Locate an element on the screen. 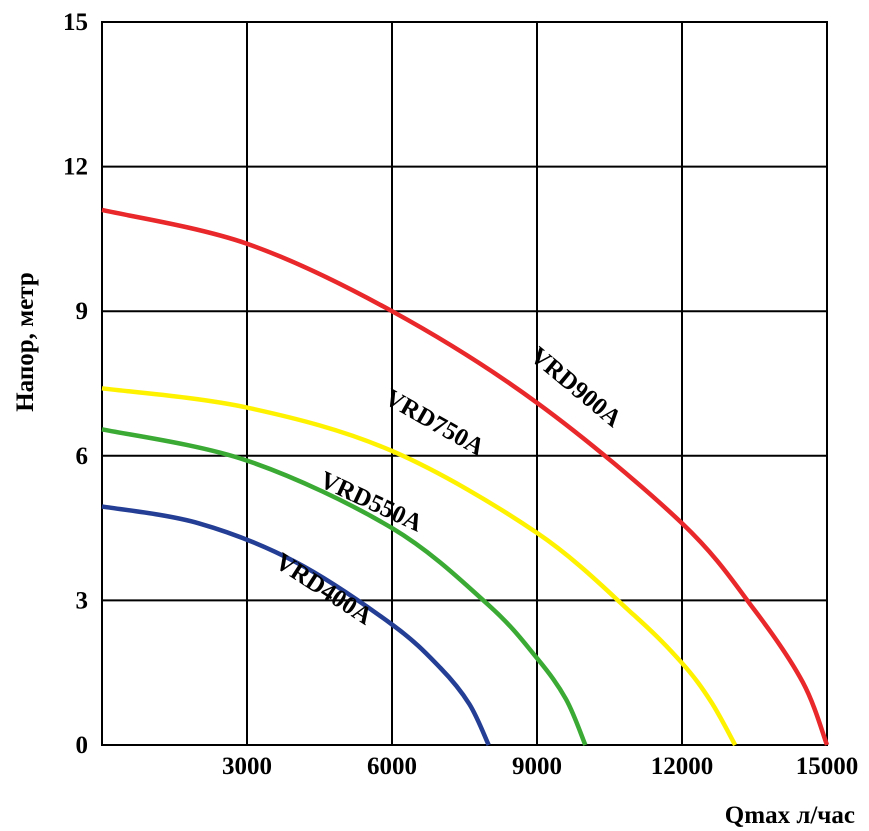 The image size is (869, 831). x-tick-label: 12000 is located at coordinates (682, 766).